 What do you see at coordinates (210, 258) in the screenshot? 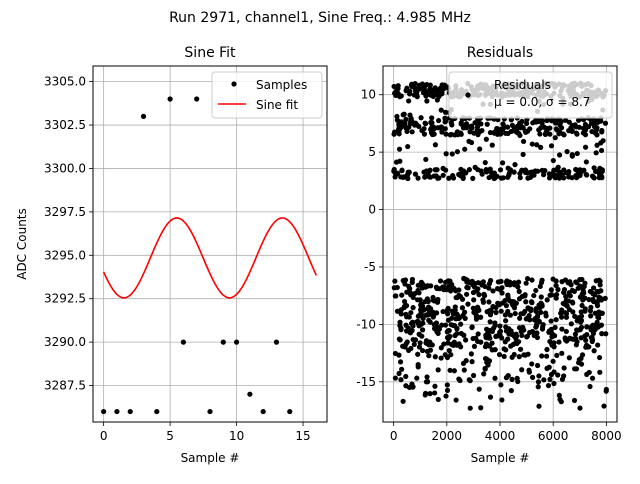
I see `sine-fit-line-layer` at bounding box center [210, 258].